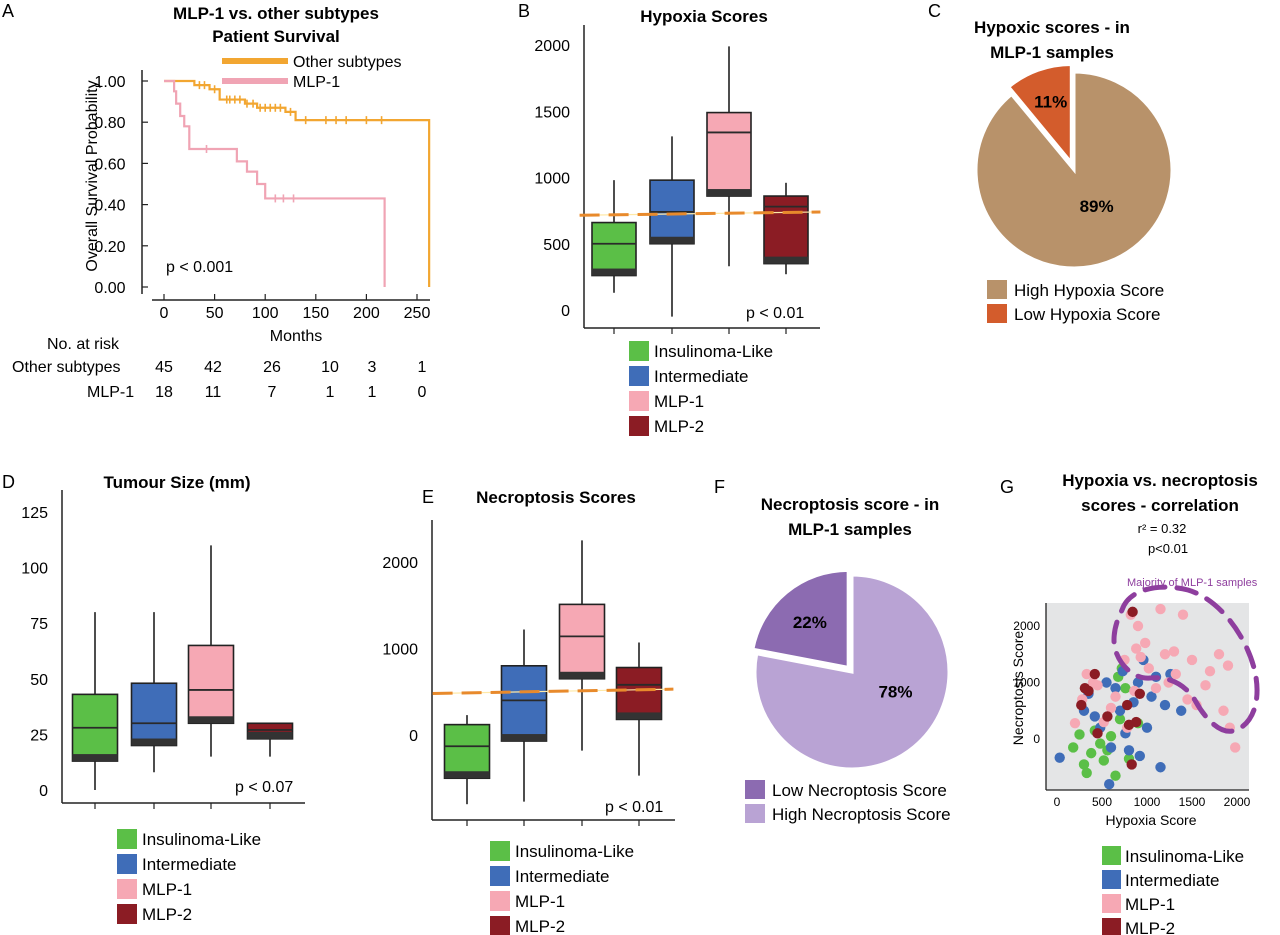  I want to click on chart-g-xtick-label: 0, so click(1057, 802).